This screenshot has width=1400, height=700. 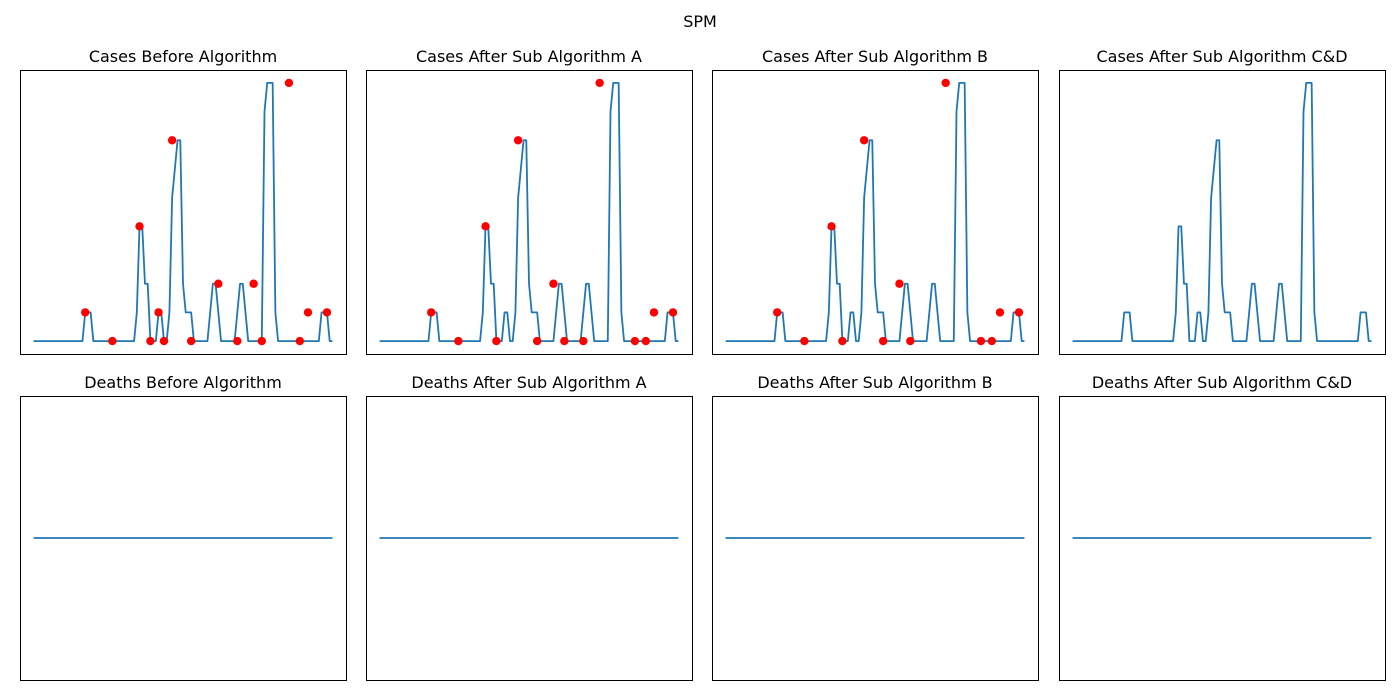 What do you see at coordinates (528, 382) in the screenshot?
I see `subplot-title: Deaths After Sub Algorithm A` at bounding box center [528, 382].